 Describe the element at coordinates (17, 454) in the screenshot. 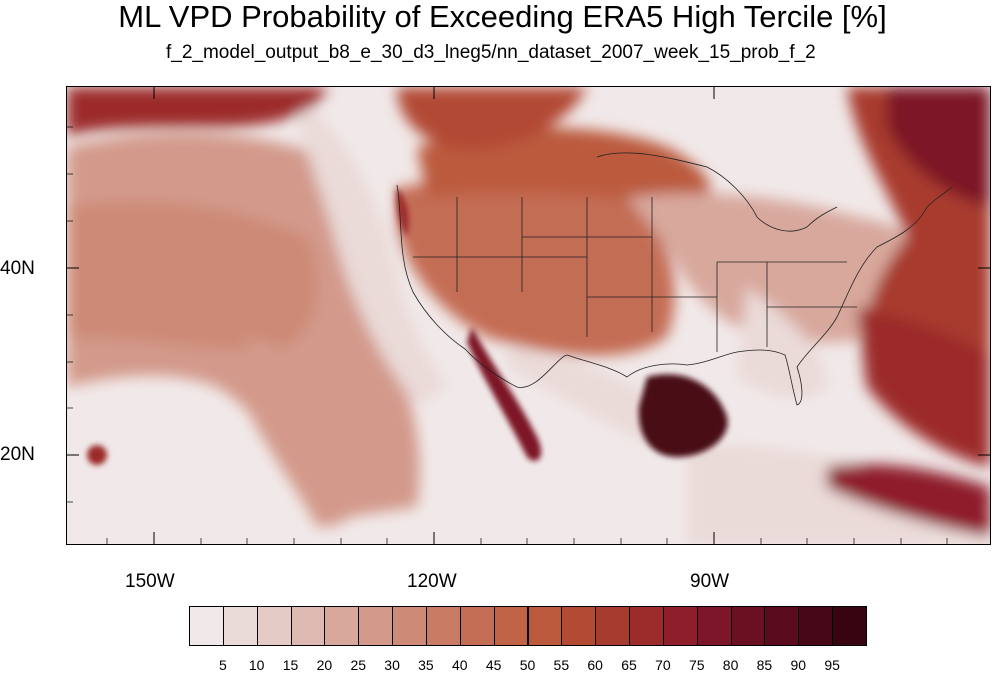

I see `lat-label-20n: 20N` at that location.